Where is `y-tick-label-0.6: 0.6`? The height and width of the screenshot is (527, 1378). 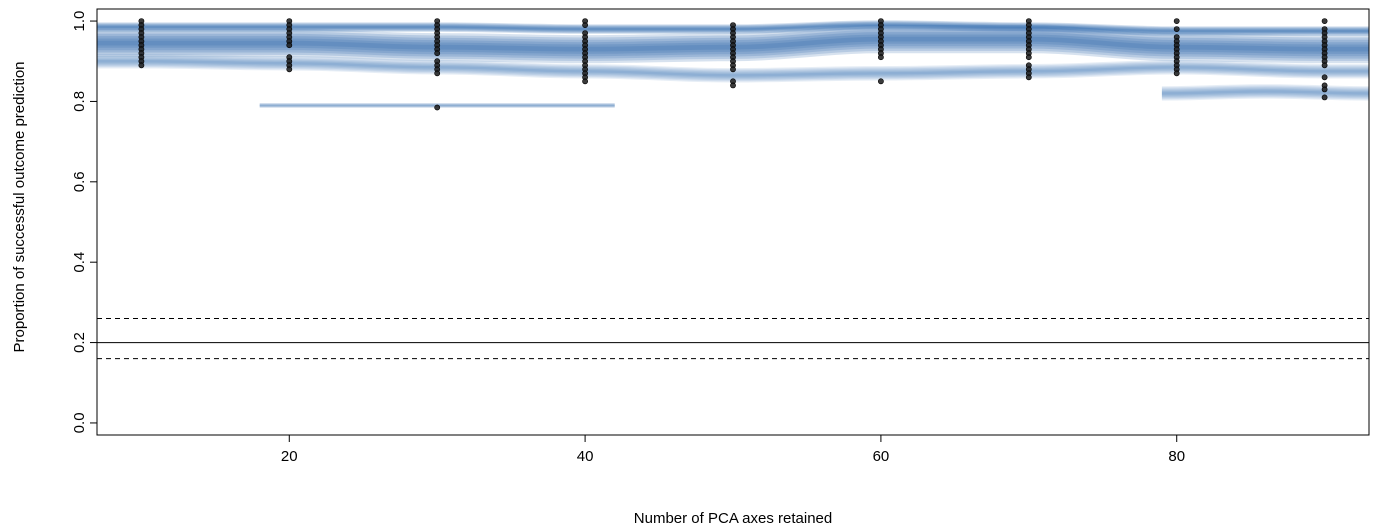 y-tick-label-0.6: 0.6 is located at coordinates (79, 181).